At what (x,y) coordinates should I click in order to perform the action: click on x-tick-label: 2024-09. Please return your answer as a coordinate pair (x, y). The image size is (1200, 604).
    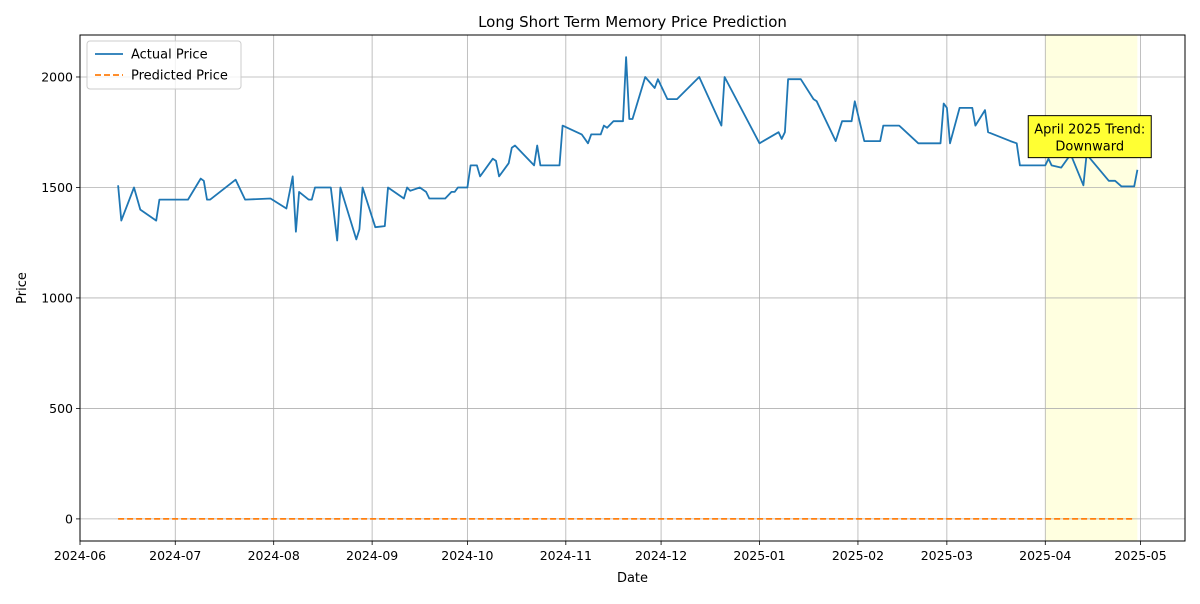
    Looking at the image, I should click on (372, 555).